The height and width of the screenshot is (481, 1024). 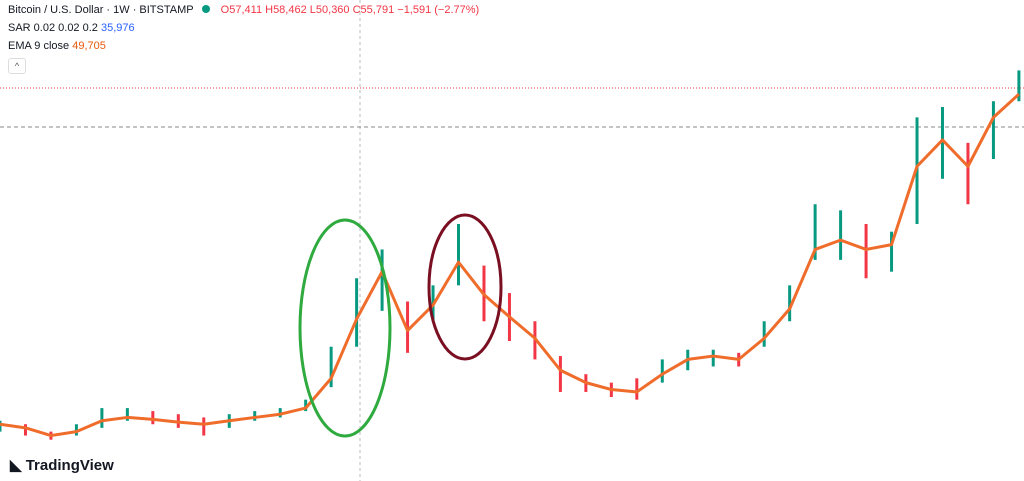 I want to click on brand: ◣ TradingView, so click(x=62, y=465).